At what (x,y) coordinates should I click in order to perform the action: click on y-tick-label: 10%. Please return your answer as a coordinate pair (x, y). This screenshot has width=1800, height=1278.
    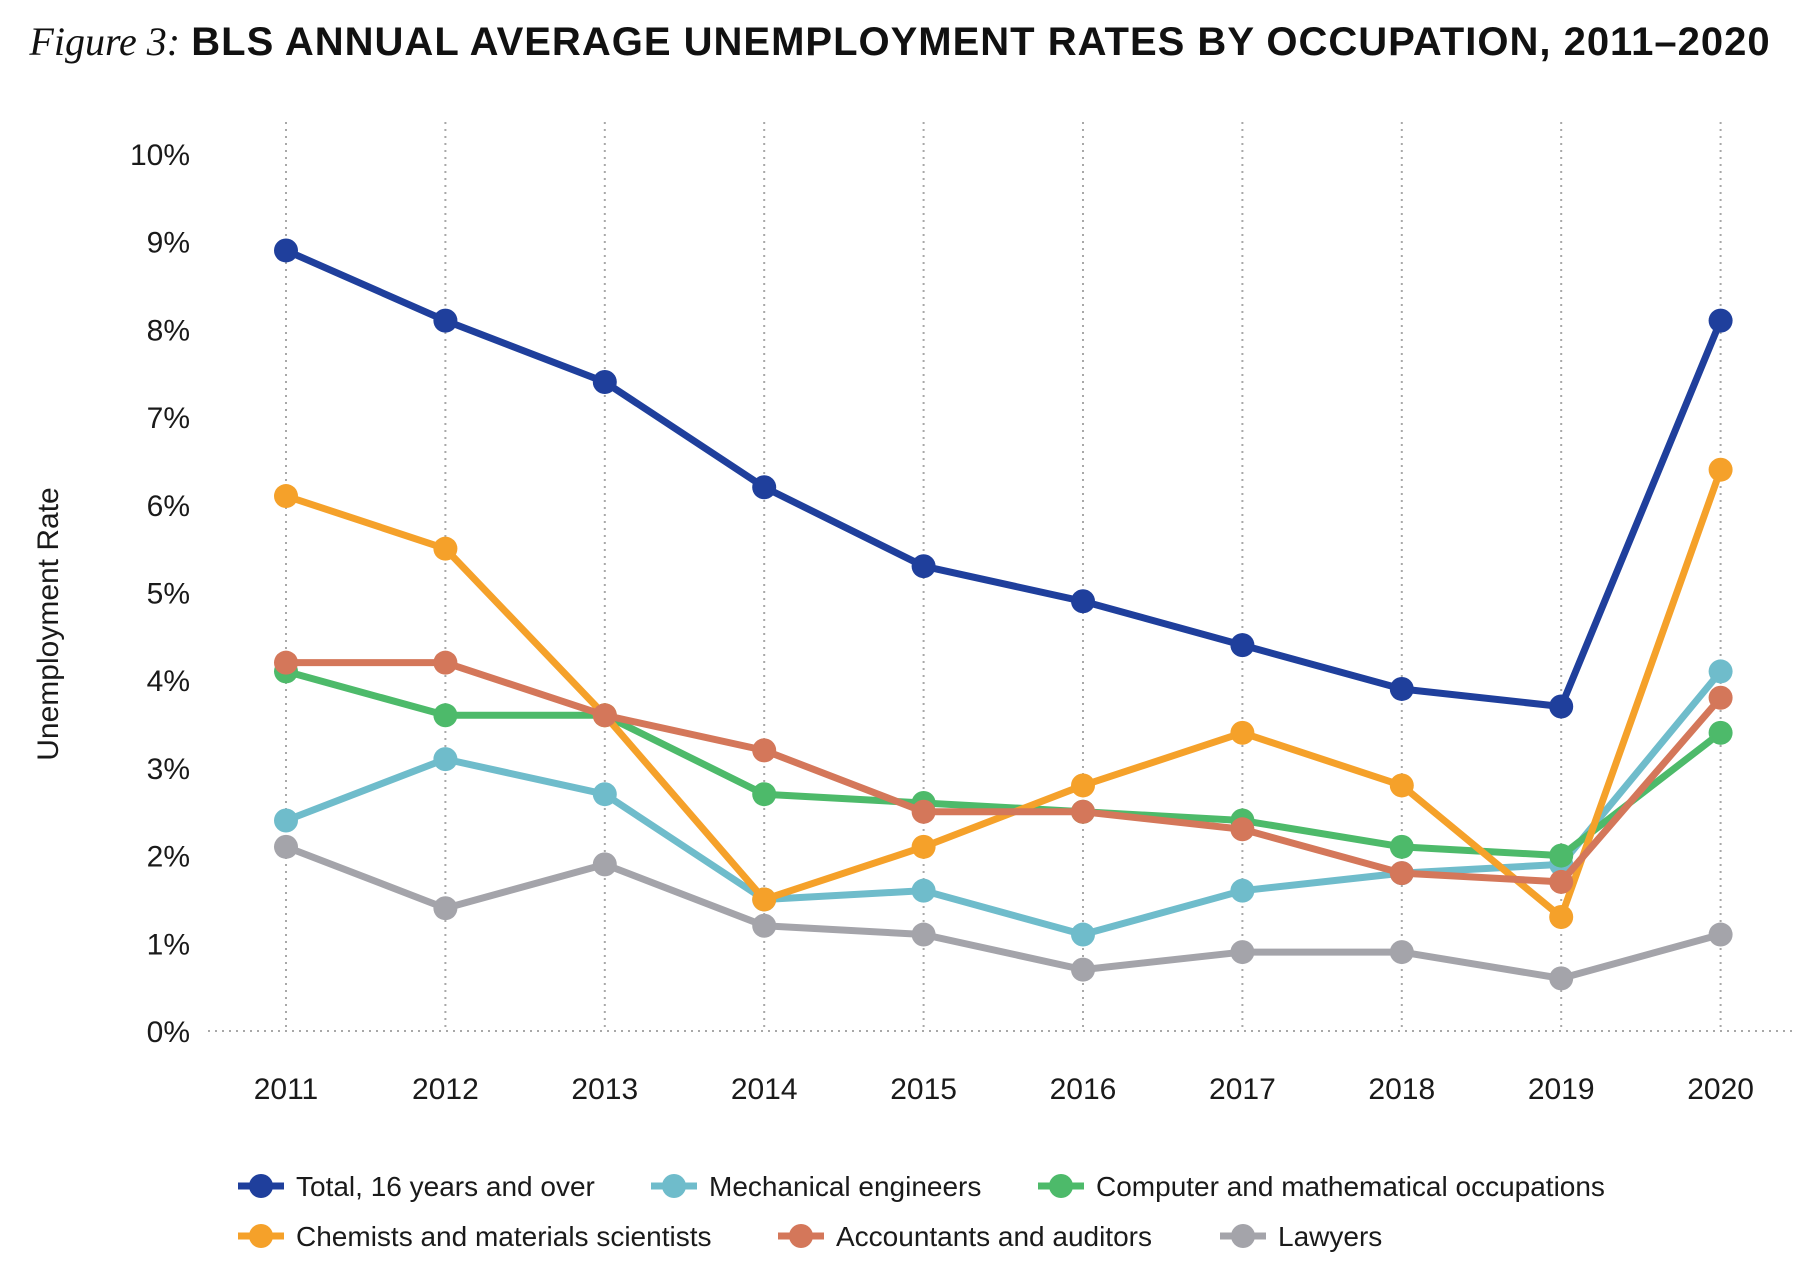
    Looking at the image, I should click on (160, 155).